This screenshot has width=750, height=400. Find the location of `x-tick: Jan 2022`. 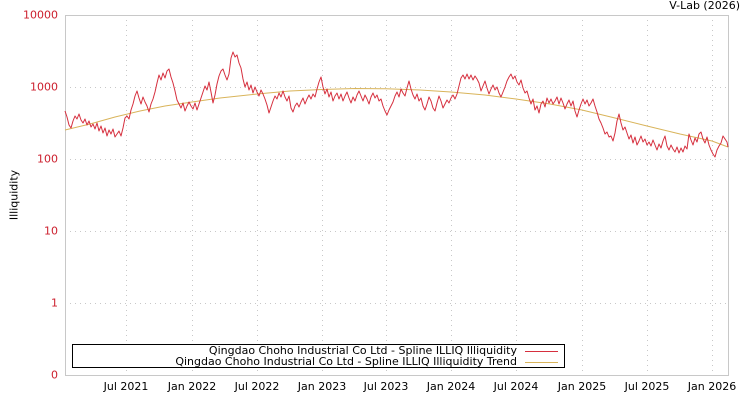

x-tick: Jan 2022 is located at coordinates (192, 386).